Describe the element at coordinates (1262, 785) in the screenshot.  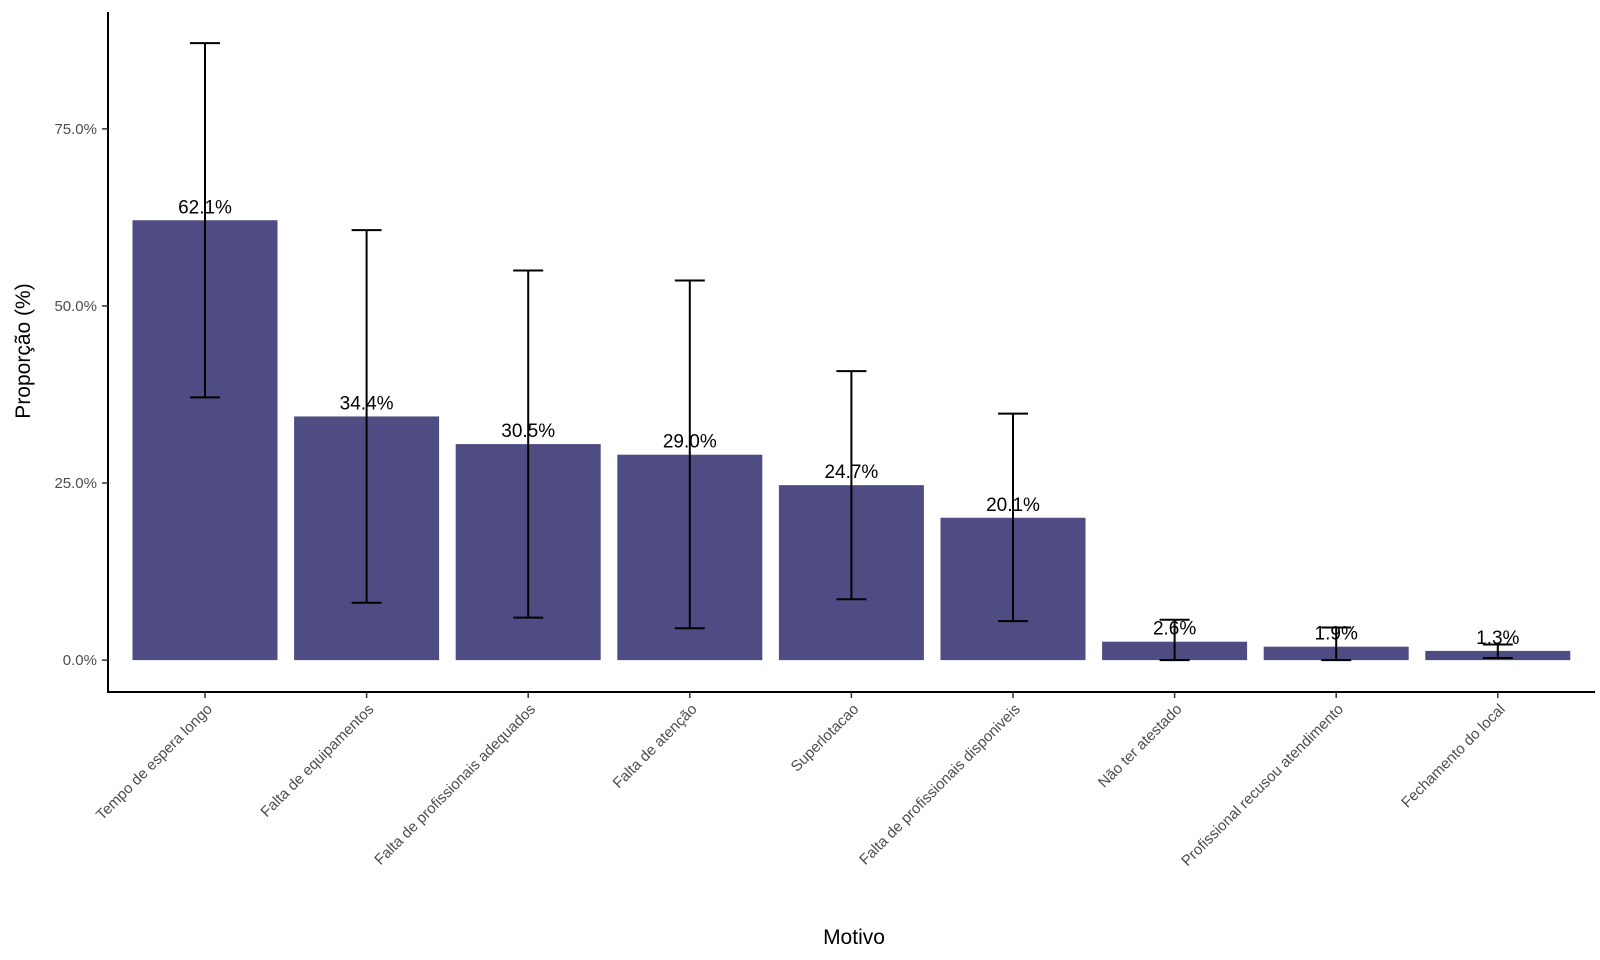
I see `x-tick-label: Profissional recusou atendimento` at that location.